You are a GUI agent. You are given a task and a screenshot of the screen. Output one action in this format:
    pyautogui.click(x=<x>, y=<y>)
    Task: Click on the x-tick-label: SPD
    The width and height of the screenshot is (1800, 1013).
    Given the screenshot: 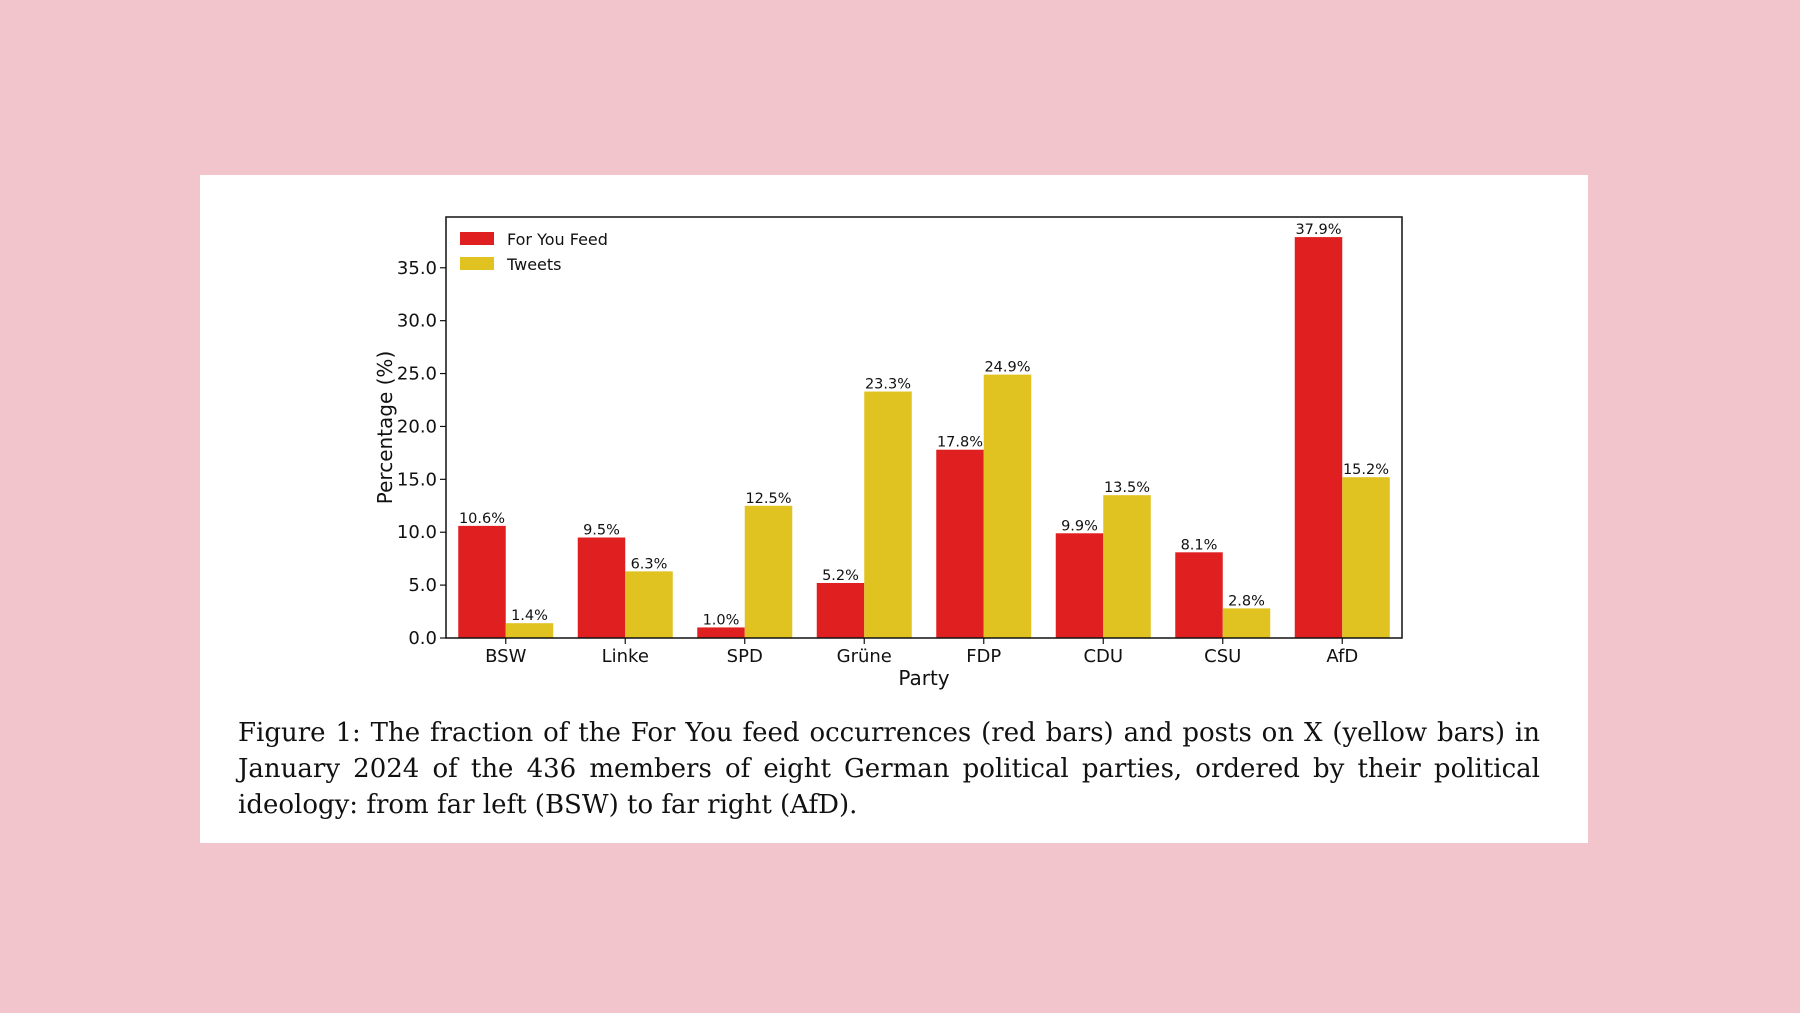 What is the action you would take?
    pyautogui.click(x=745, y=656)
    